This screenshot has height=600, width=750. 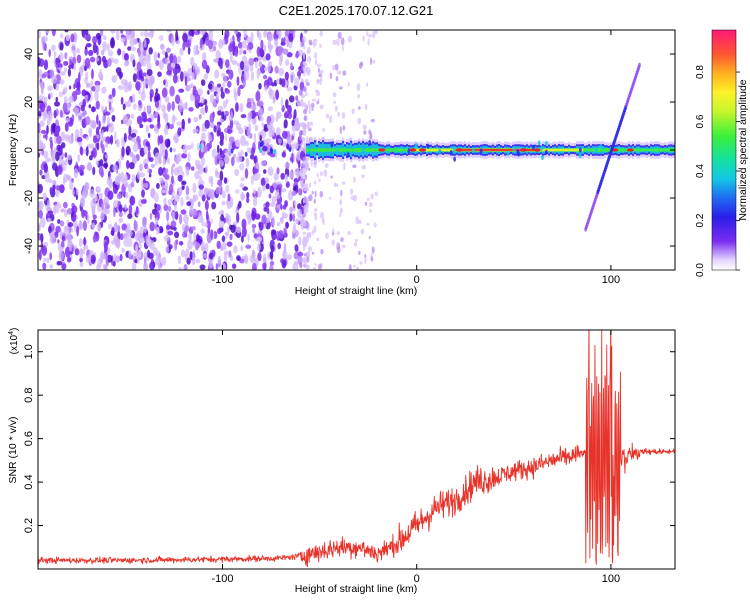 What do you see at coordinates (382, 150) in the screenshot?
I see `spectrogram-hotspot` at bounding box center [382, 150].